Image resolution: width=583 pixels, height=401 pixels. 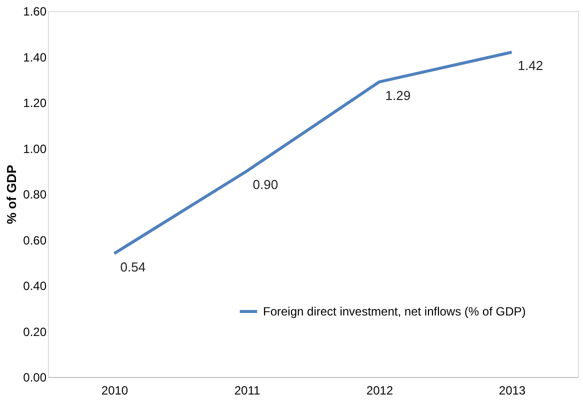 I want to click on y-tick-label: 0.80, so click(x=35, y=195).